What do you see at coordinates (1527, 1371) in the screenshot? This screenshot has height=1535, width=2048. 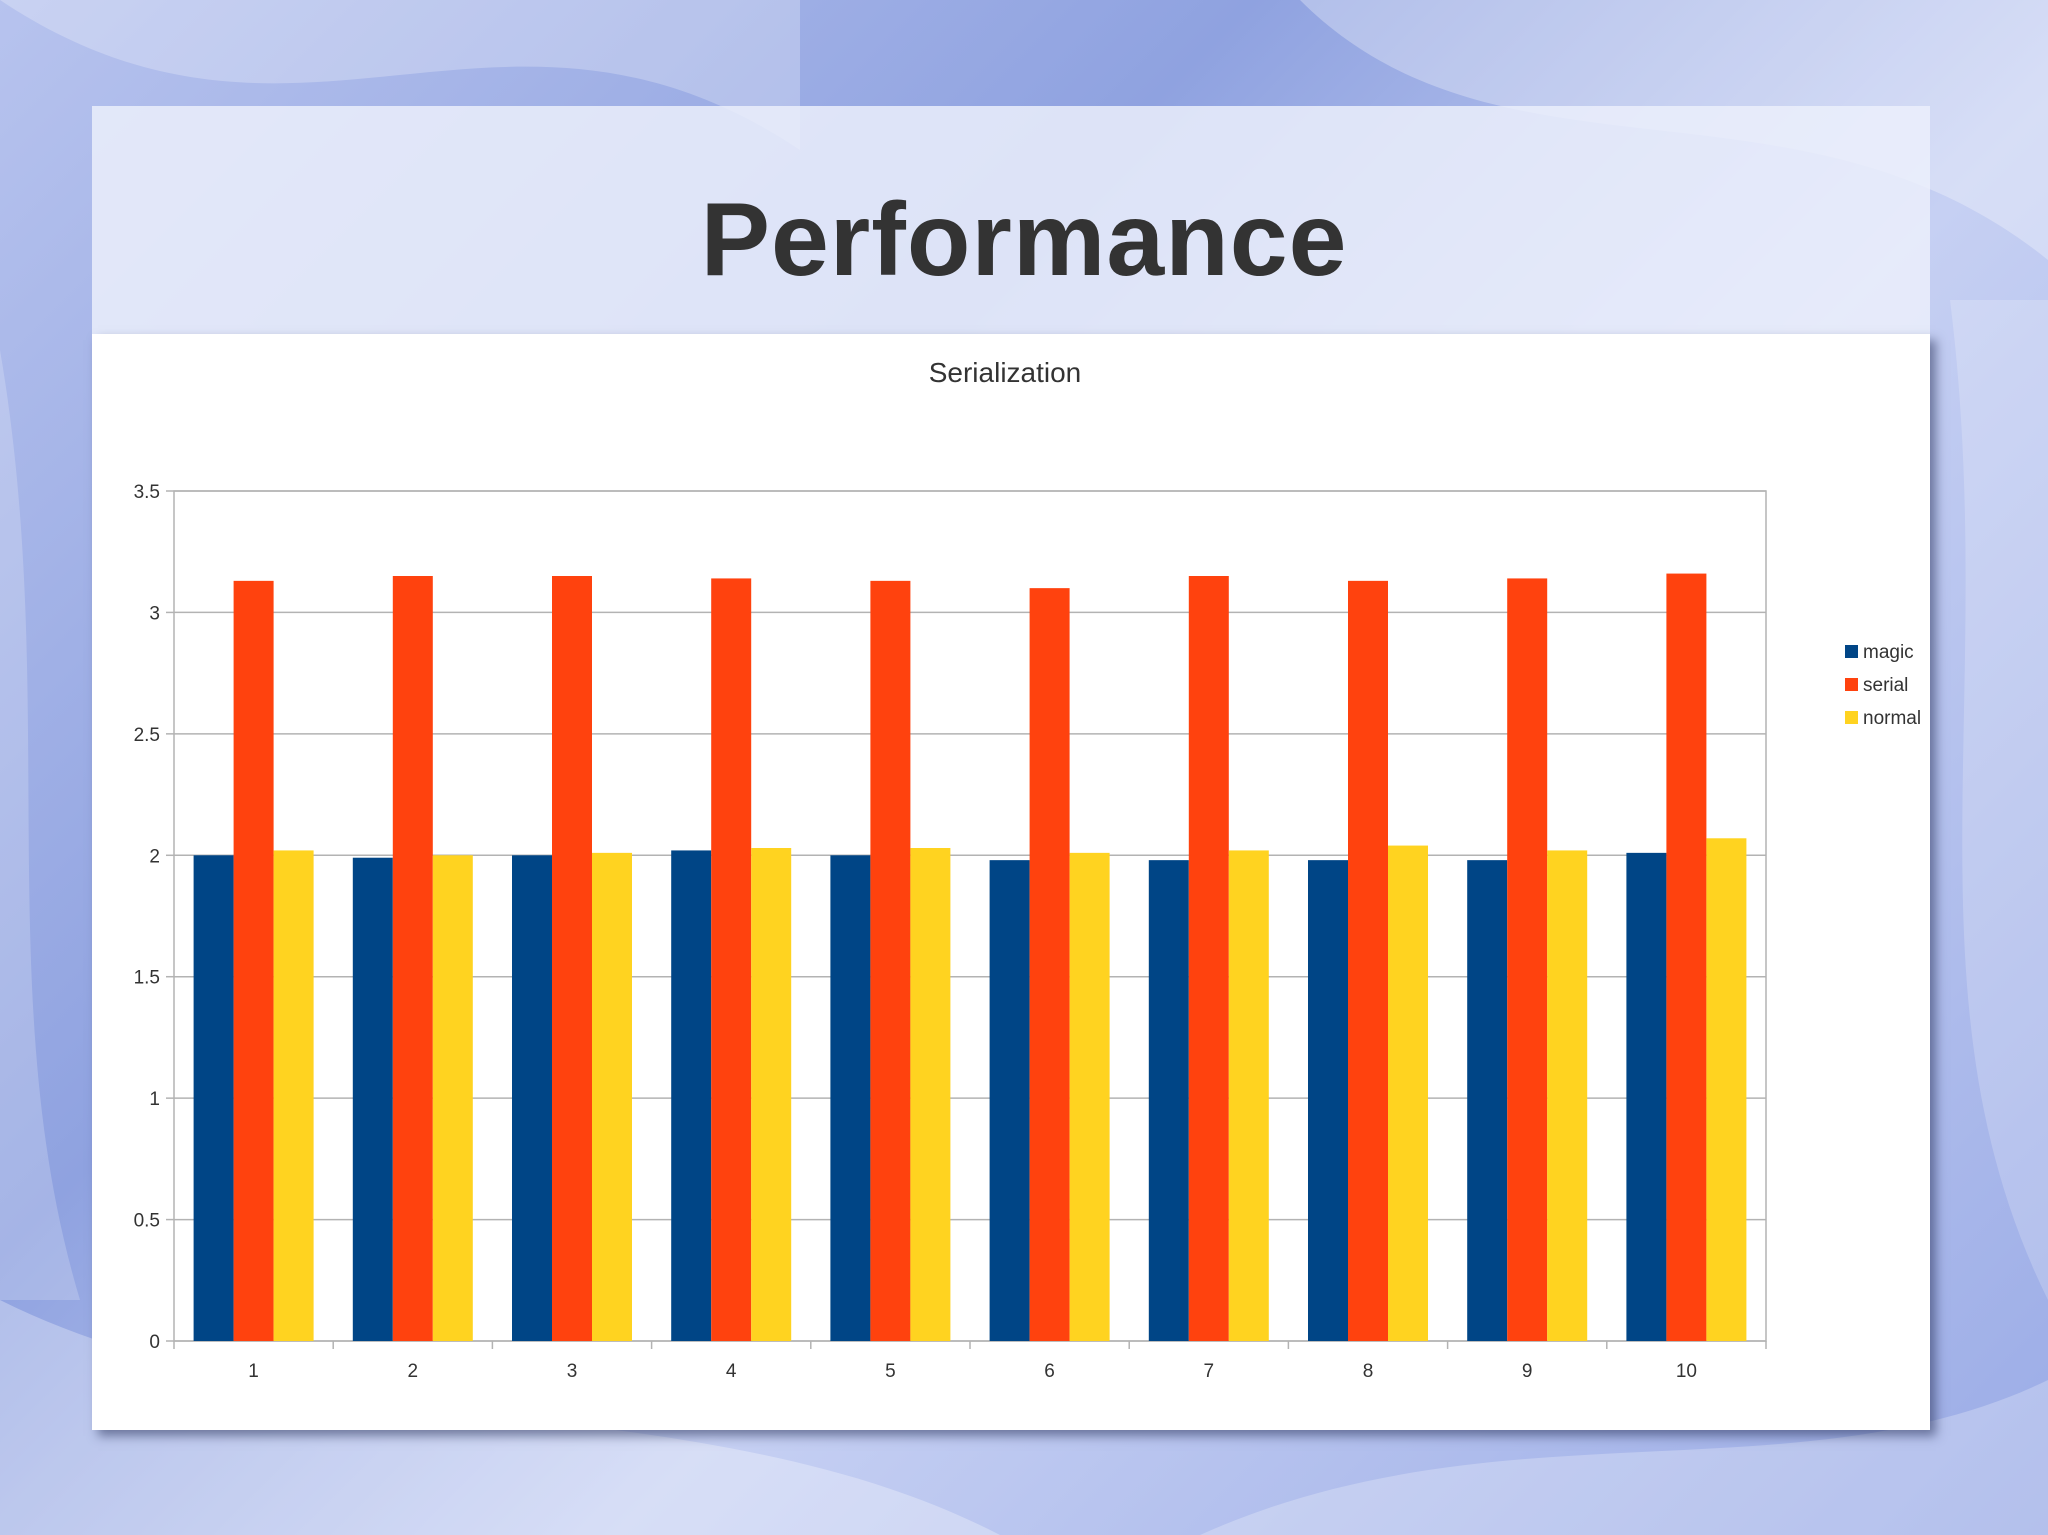 I see `x-tick-label: 9` at bounding box center [1527, 1371].